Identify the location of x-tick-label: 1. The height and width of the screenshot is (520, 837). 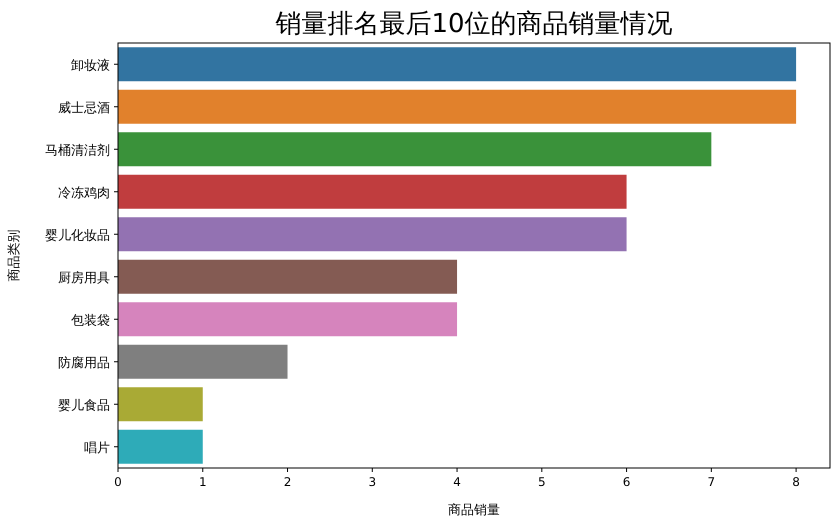
(202, 482).